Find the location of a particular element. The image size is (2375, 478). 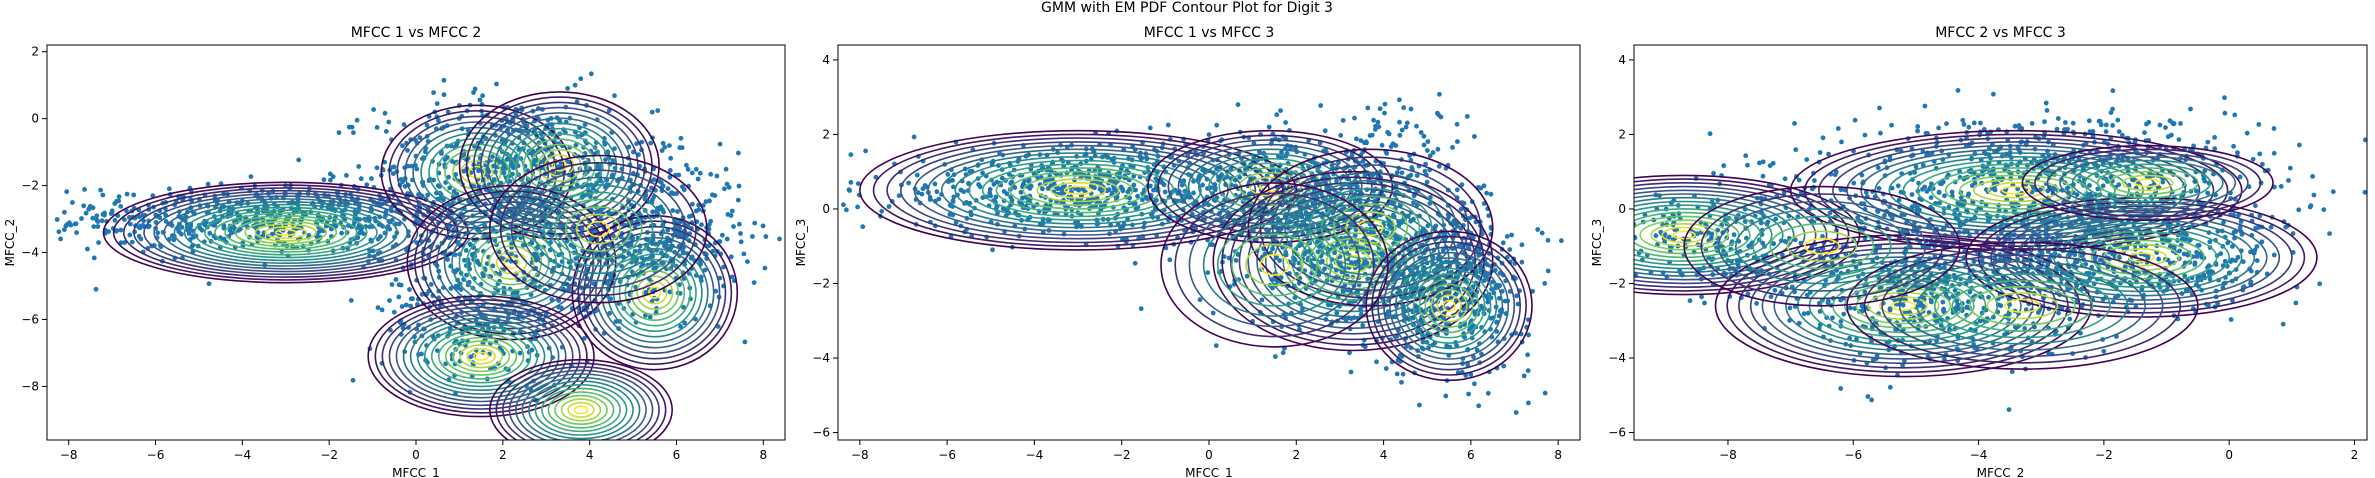

panel-title: MFCC 1 vs MFCC 3 is located at coordinates (1209, 33).